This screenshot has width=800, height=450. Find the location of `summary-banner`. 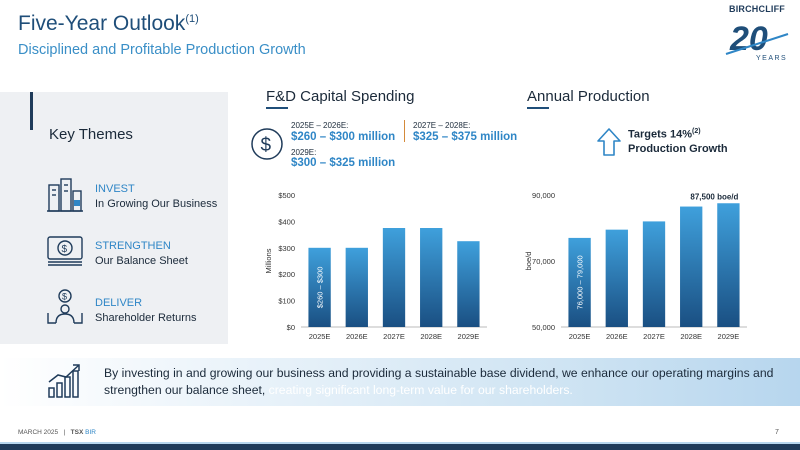

summary-banner is located at coordinates (400, 382).